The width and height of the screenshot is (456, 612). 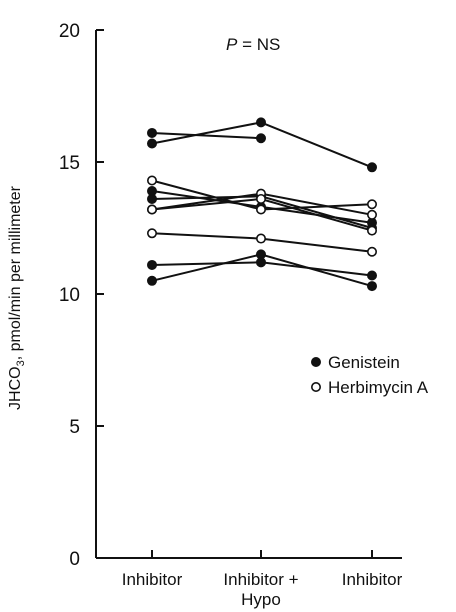 I want to click on y-tick-label: 5, so click(x=74, y=427).